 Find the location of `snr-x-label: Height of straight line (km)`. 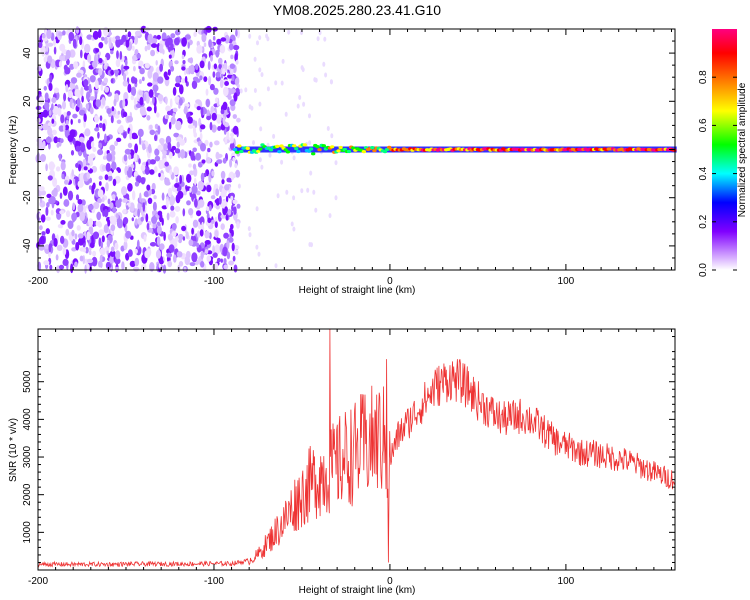

snr-x-label: Height of straight line (km) is located at coordinates (357, 590).